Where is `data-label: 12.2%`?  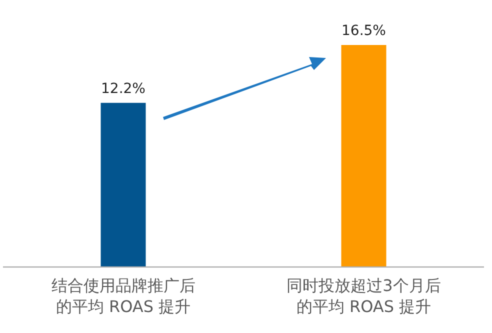 data-label: 12.2% is located at coordinates (123, 88).